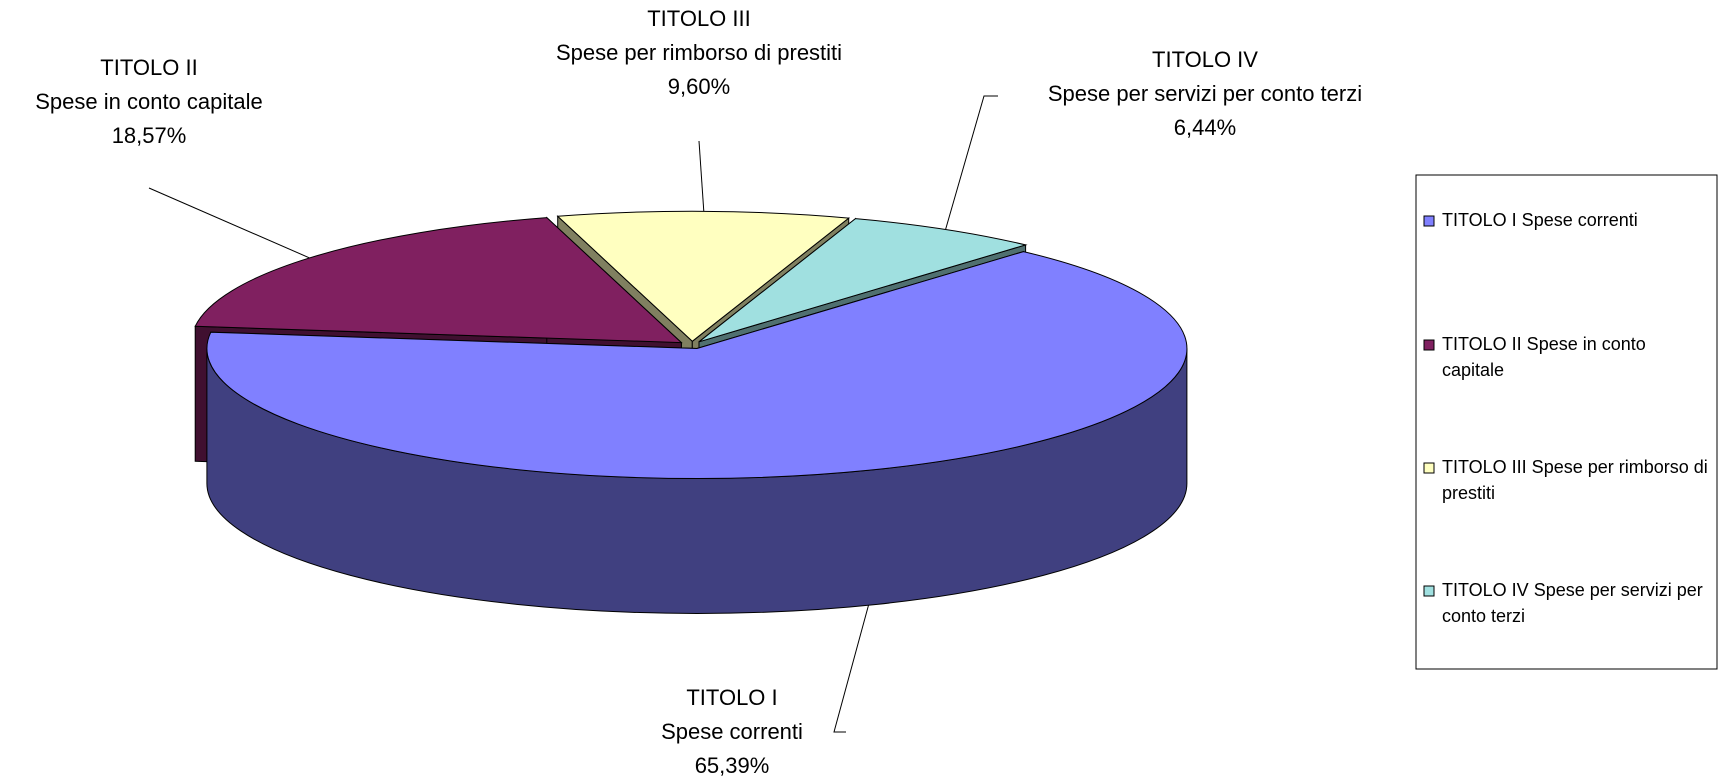 This screenshot has width=1725, height=778. Describe the element at coordinates (732, 765) in the screenshot. I see `slice-value-label: 65,39%` at that location.